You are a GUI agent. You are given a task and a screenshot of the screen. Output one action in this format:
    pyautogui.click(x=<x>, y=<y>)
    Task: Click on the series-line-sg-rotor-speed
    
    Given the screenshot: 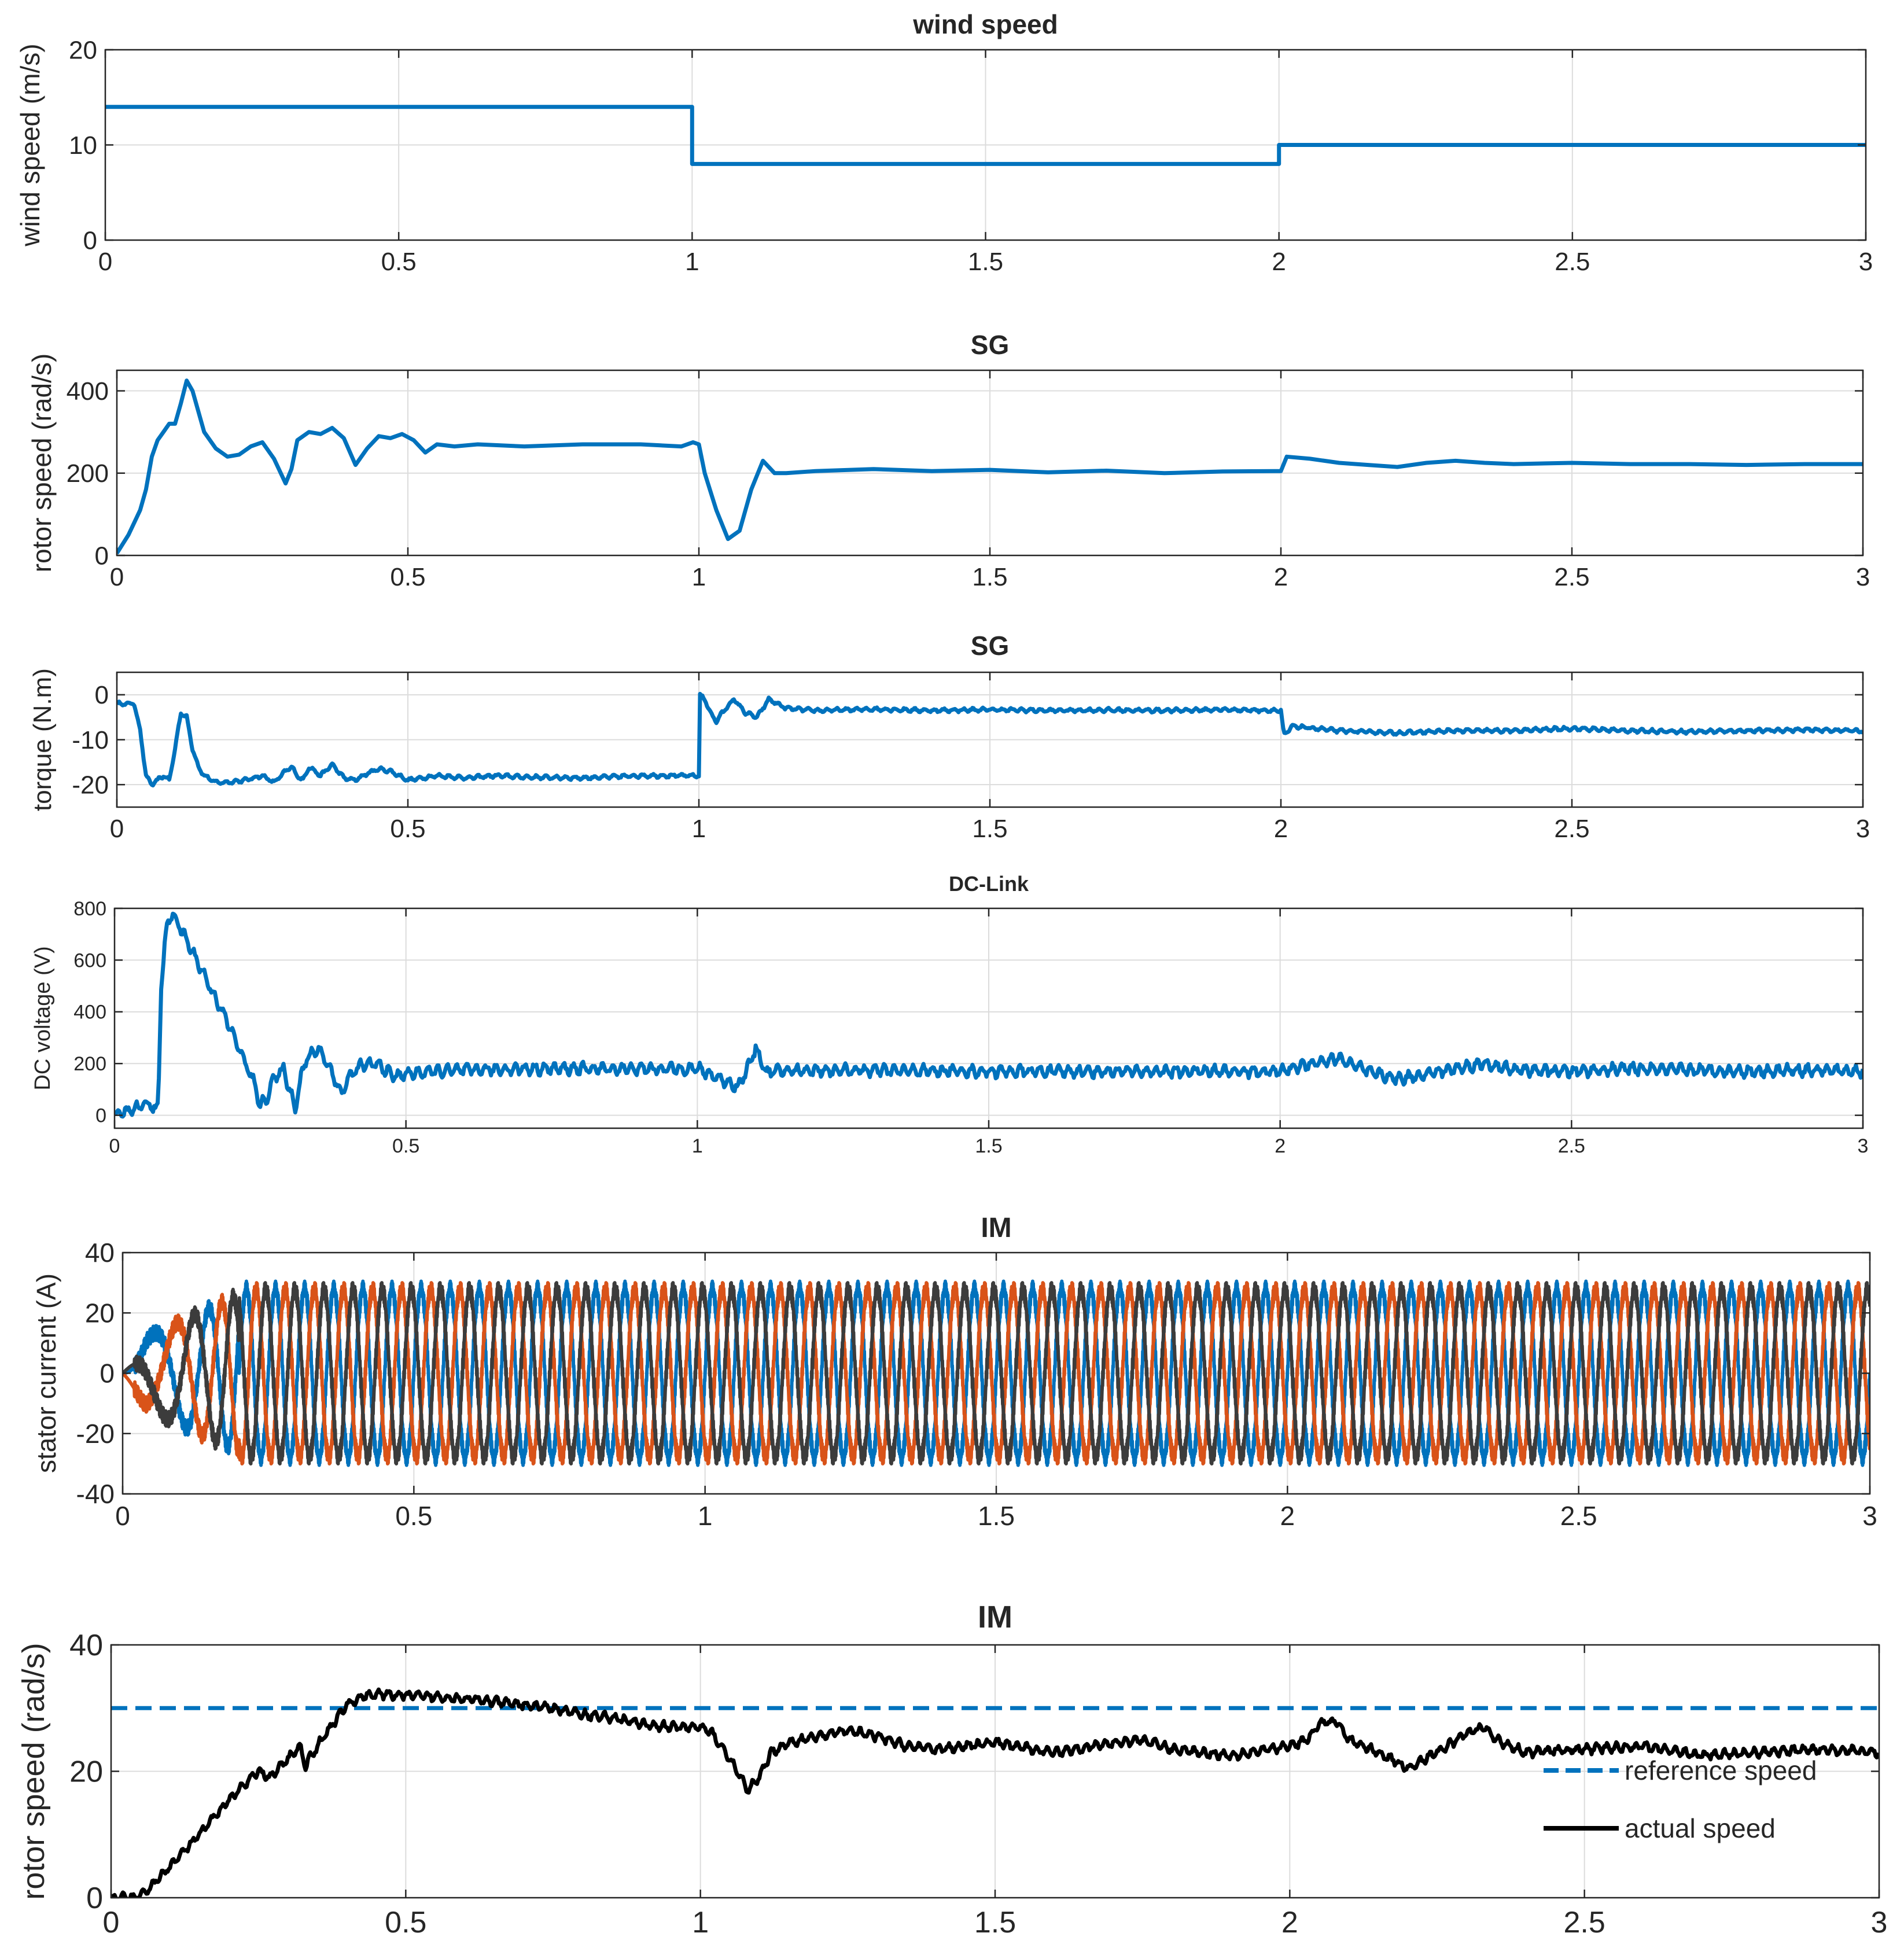 What is the action you would take?
    pyautogui.click(x=990, y=466)
    